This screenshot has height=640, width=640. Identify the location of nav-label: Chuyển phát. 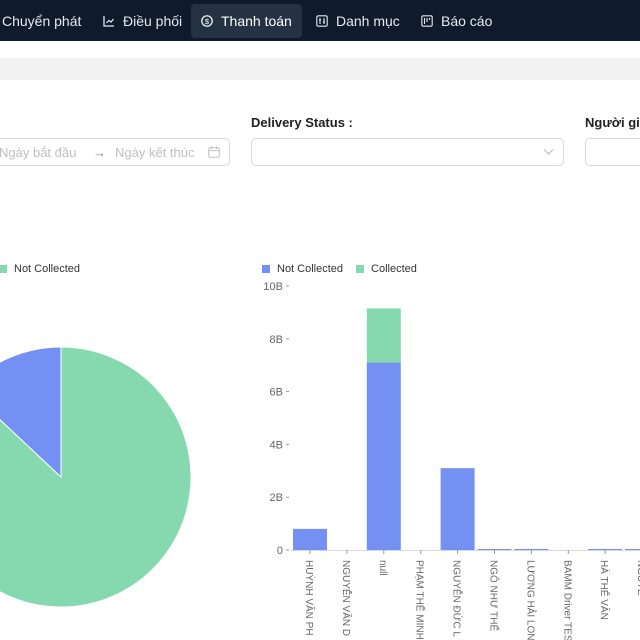
(42, 21).